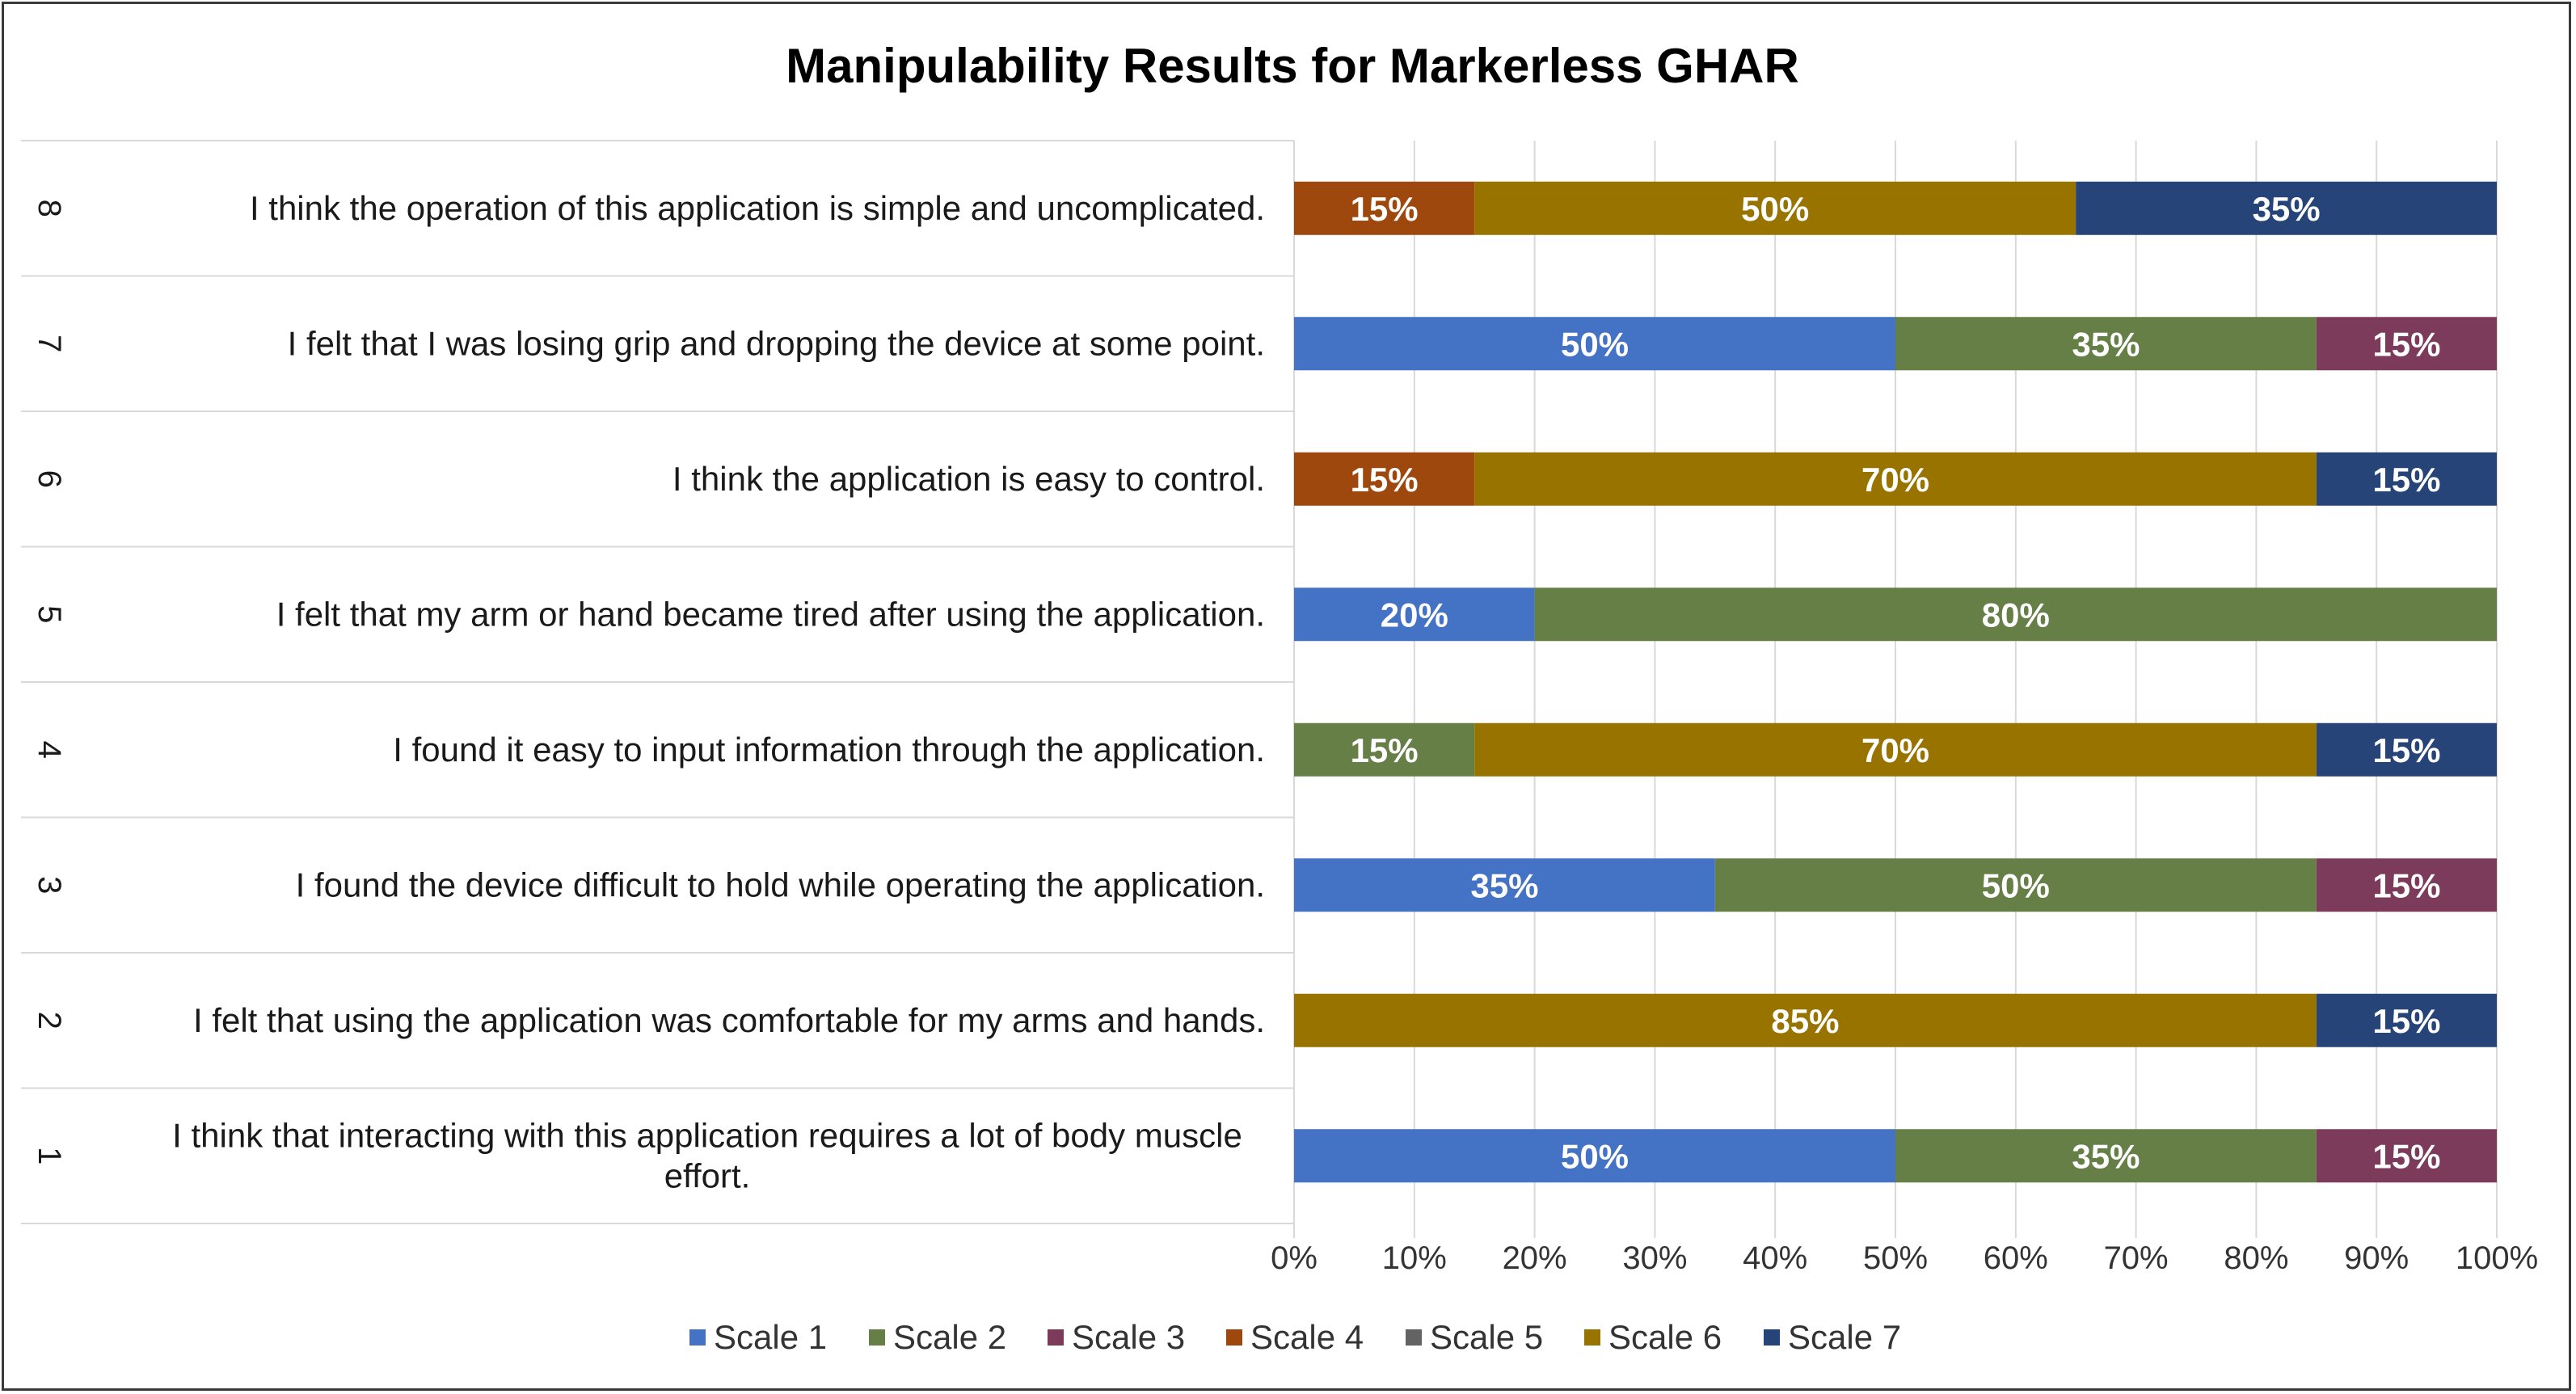 This screenshot has height=1394, width=2576. What do you see at coordinates (2136, 1258) in the screenshot?
I see `x-tick-label: 70%` at bounding box center [2136, 1258].